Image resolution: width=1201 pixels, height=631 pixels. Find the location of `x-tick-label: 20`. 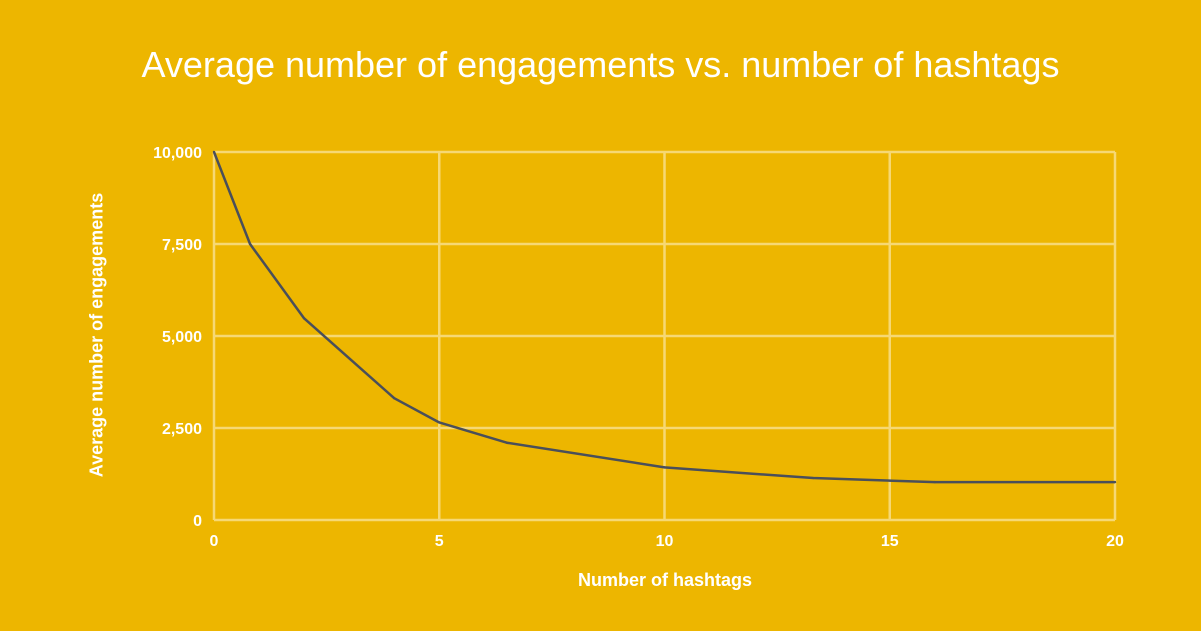

x-tick-label: 20 is located at coordinates (1115, 541).